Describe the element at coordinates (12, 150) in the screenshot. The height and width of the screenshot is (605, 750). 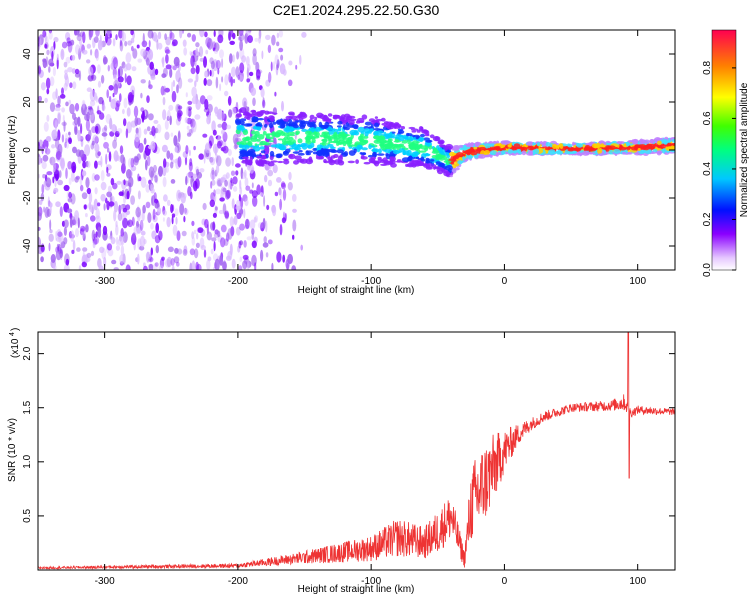
I see `spectrogram-y-axis-label: Frequency (Hz)` at that location.